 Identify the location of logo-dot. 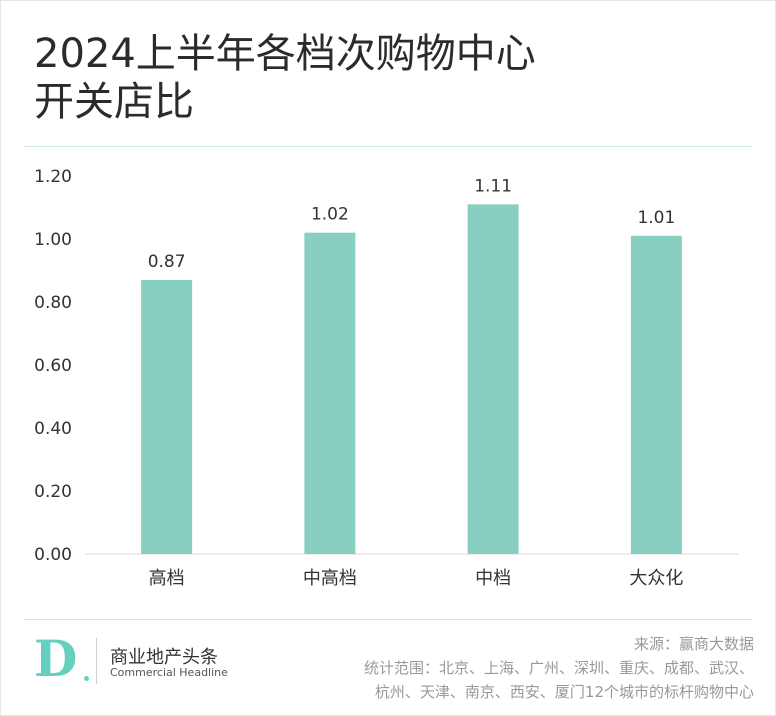
(86, 678).